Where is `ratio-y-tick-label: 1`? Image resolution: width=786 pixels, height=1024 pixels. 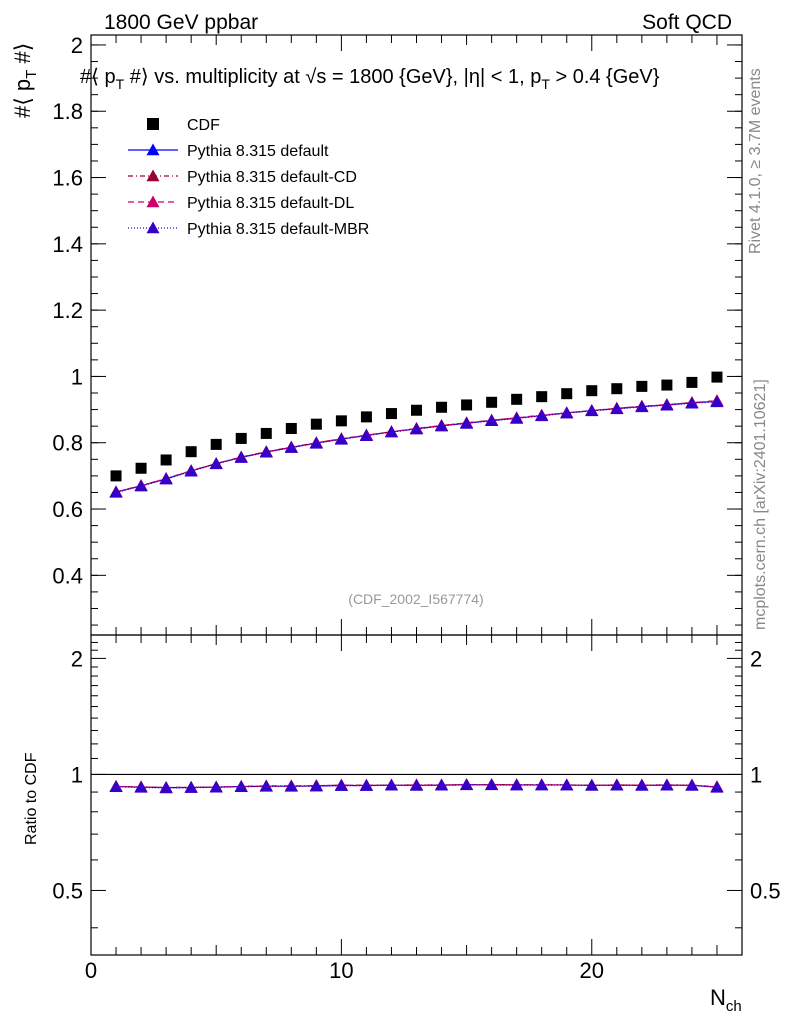
ratio-y-tick-label: 1 is located at coordinates (77, 774).